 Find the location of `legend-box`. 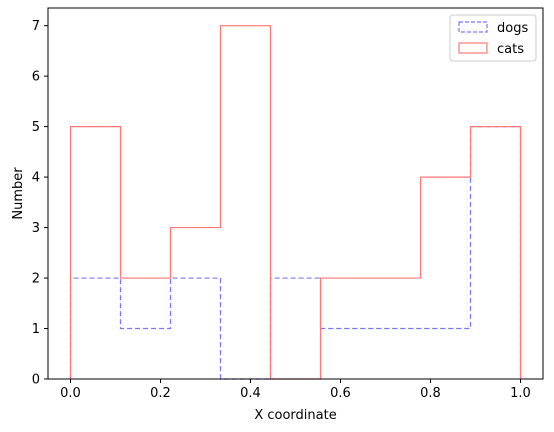

legend-box is located at coordinates (493, 38).